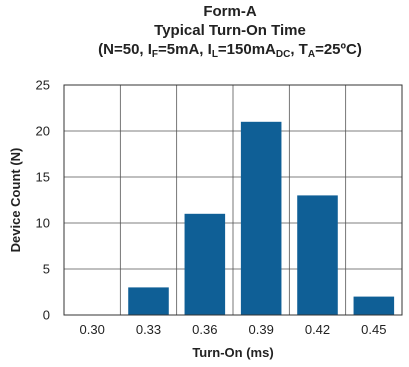 This screenshot has height=367, width=409. Describe the element at coordinates (43, 223) in the screenshot. I see `y-tick-label: 10` at that location.